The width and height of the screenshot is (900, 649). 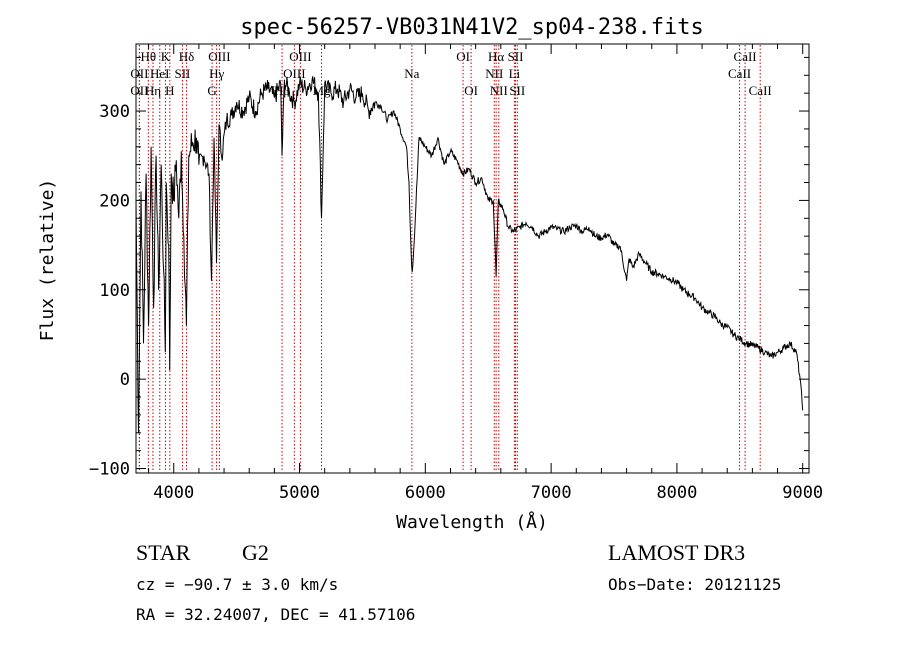 I want to click on line-label-5: K, so click(x=166, y=56).